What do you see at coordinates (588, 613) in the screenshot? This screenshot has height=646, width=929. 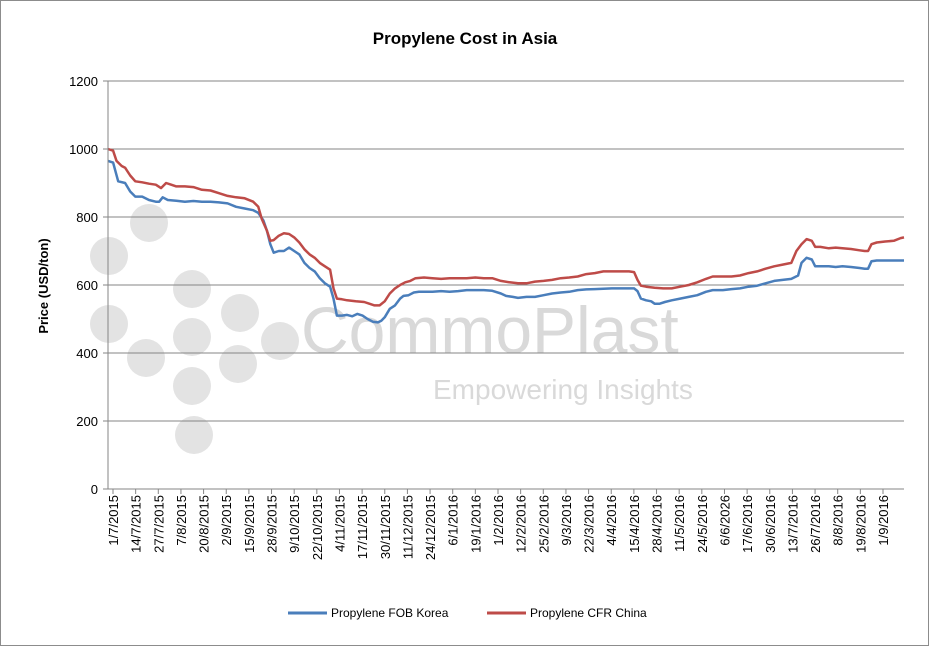 I see `legend-label-cfr-china: Propylene CFR China` at bounding box center [588, 613].